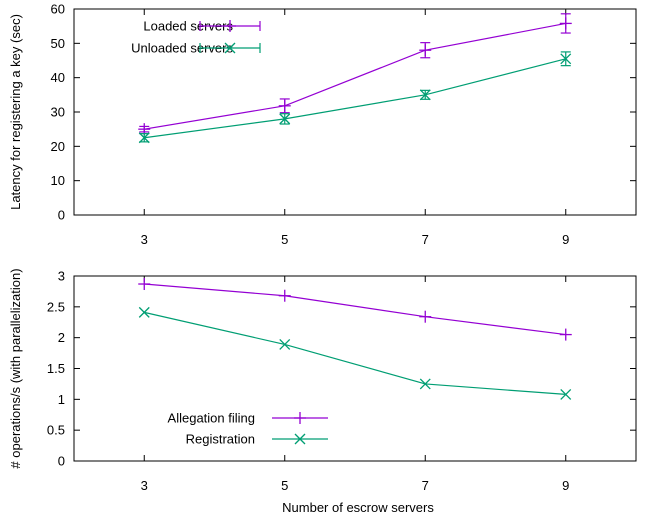 The image size is (656, 521). What do you see at coordinates (182, 48) in the screenshot?
I see `legend-label: Unloaded servers` at bounding box center [182, 48].